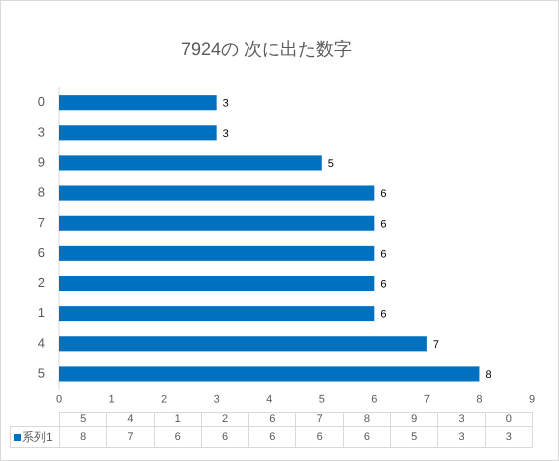 Image resolution: width=559 pixels, height=461 pixels. What do you see at coordinates (321, 400) in the screenshot?
I see `x-tick-label: 5` at bounding box center [321, 400].